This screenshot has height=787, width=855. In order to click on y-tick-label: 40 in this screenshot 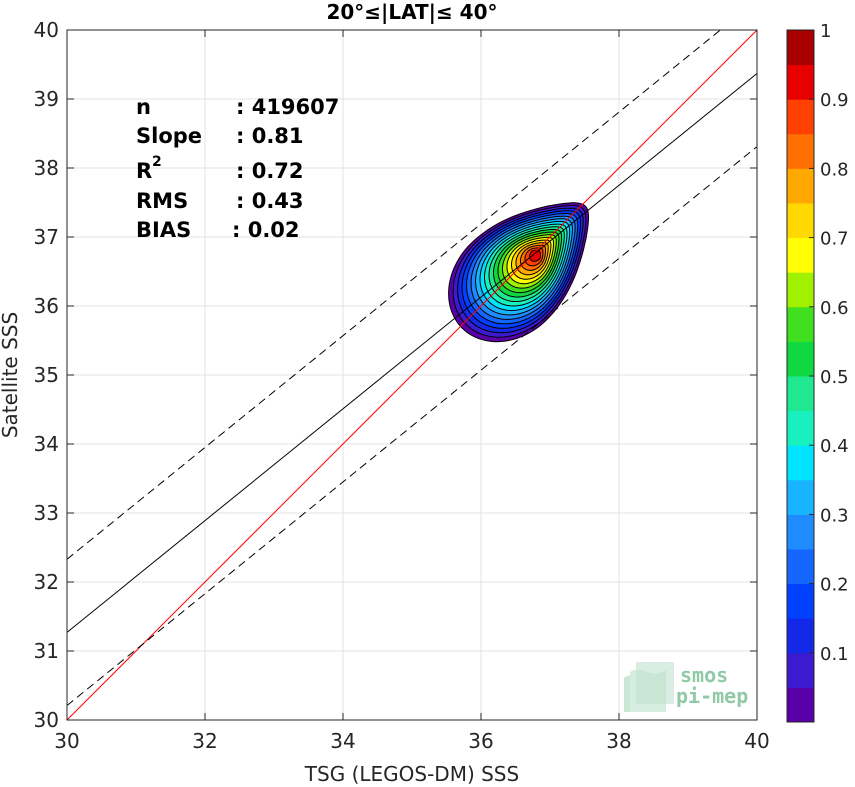, I will do `click(46, 30)`.